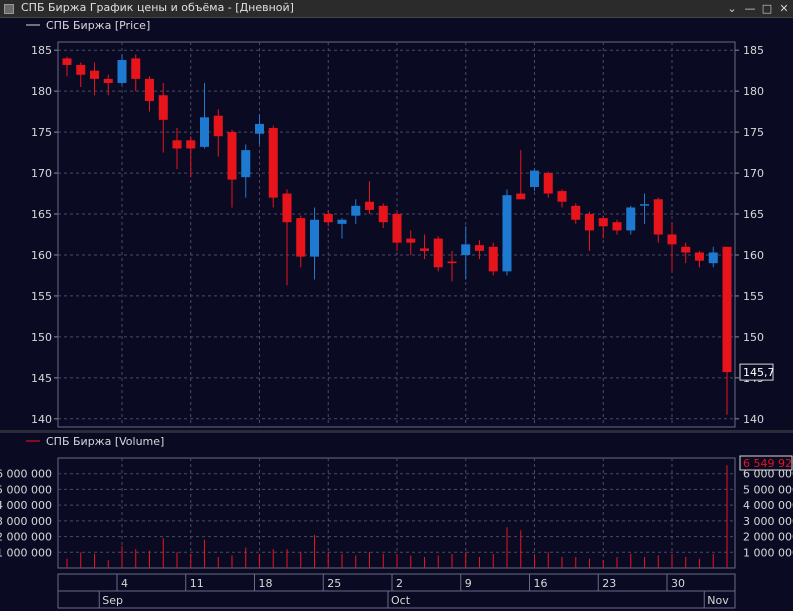  I want to click on month-ticks: Sep Oct Nov, so click(413, 599).